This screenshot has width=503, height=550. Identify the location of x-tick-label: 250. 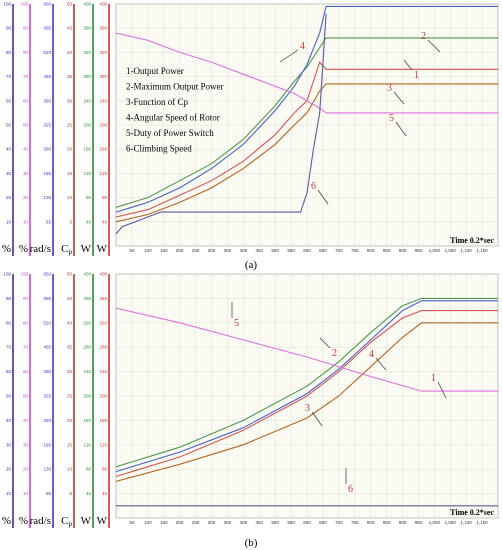
(196, 522).